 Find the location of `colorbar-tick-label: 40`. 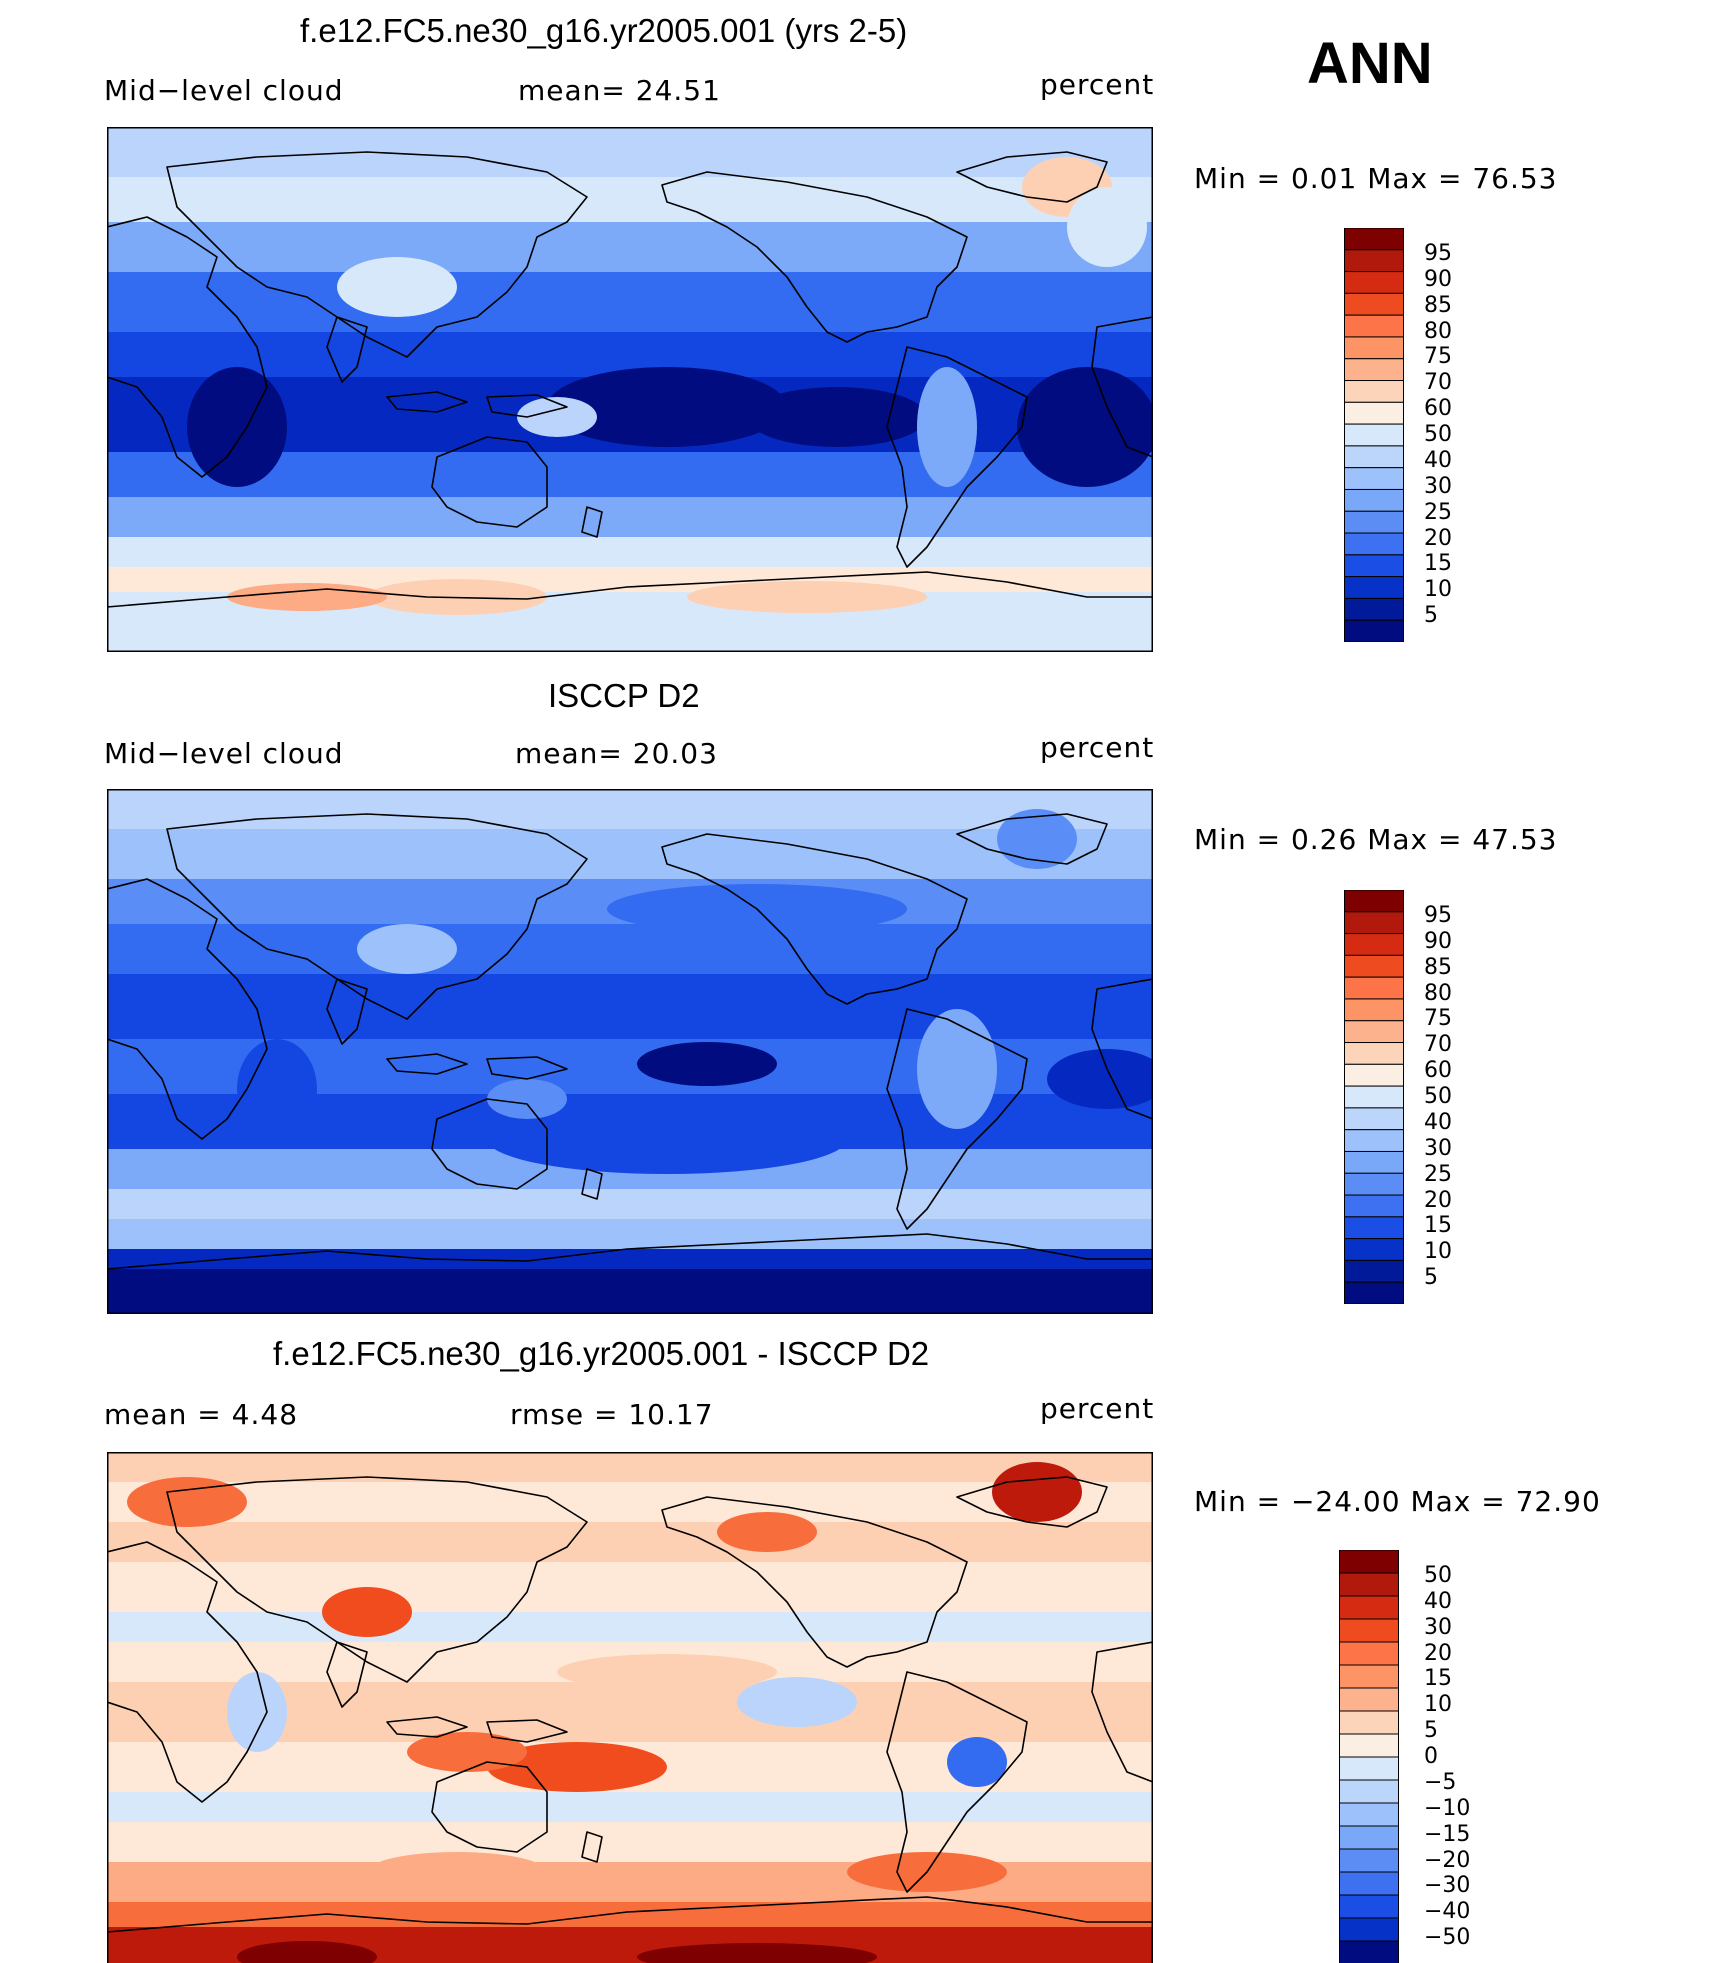

colorbar-tick-label: 40 is located at coordinates (1438, 460).